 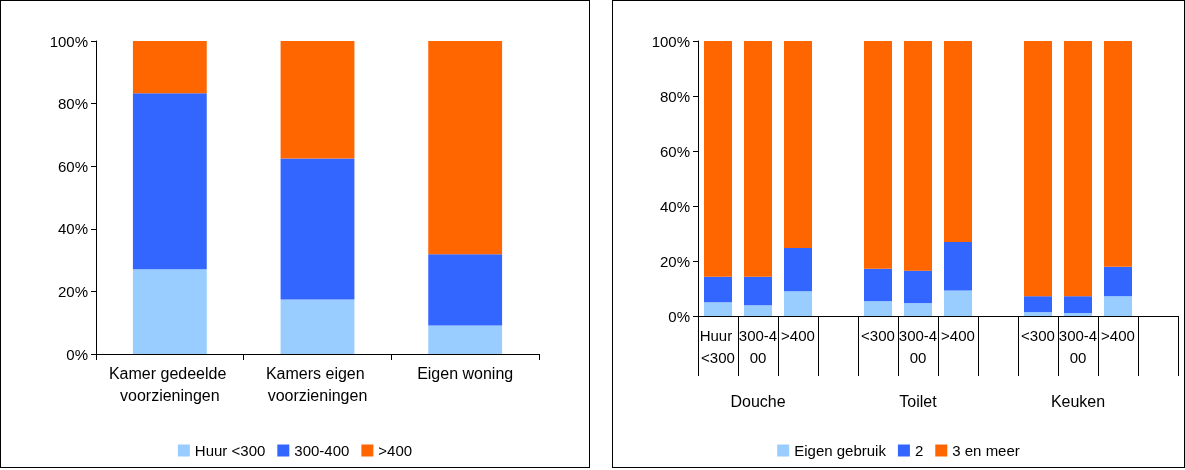 I want to click on legend-label: 2, so click(x=919, y=450).